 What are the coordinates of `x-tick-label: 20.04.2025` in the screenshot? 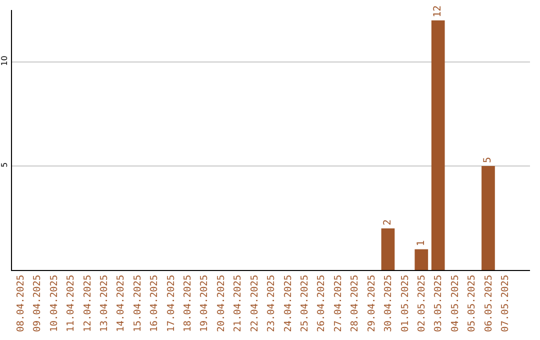 It's located at (221, 303).